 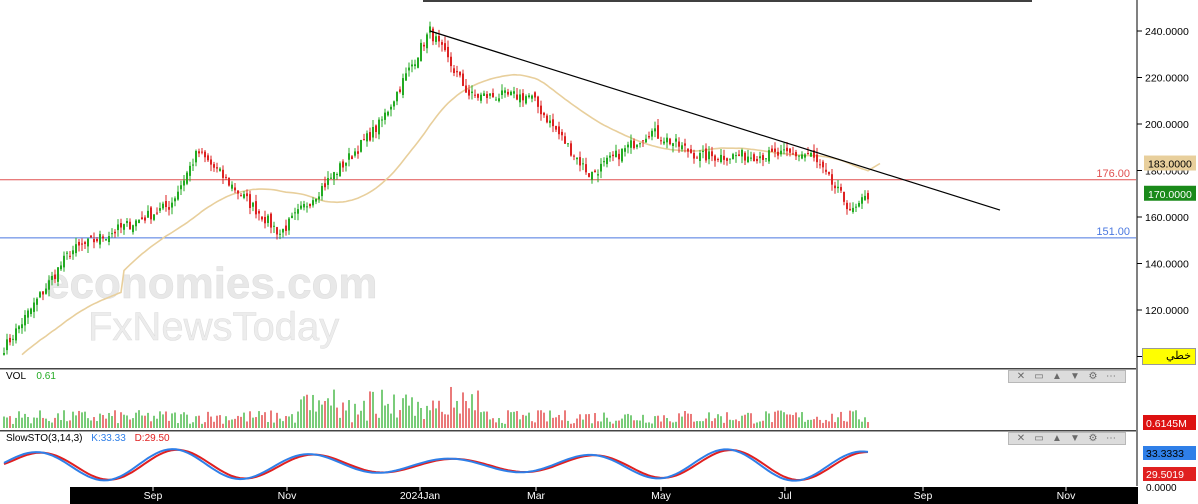 I want to click on y-tick-label: 120.0000, so click(x=1167, y=311).